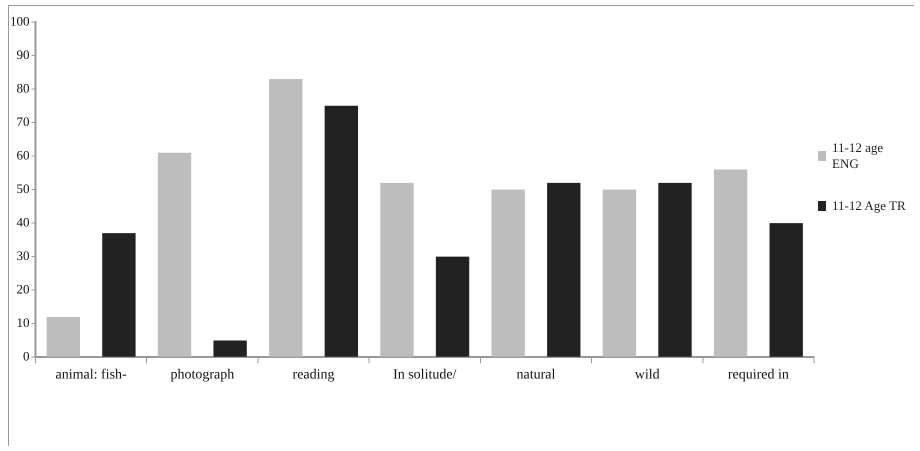  I want to click on y-tick-label: 50, so click(23, 188).